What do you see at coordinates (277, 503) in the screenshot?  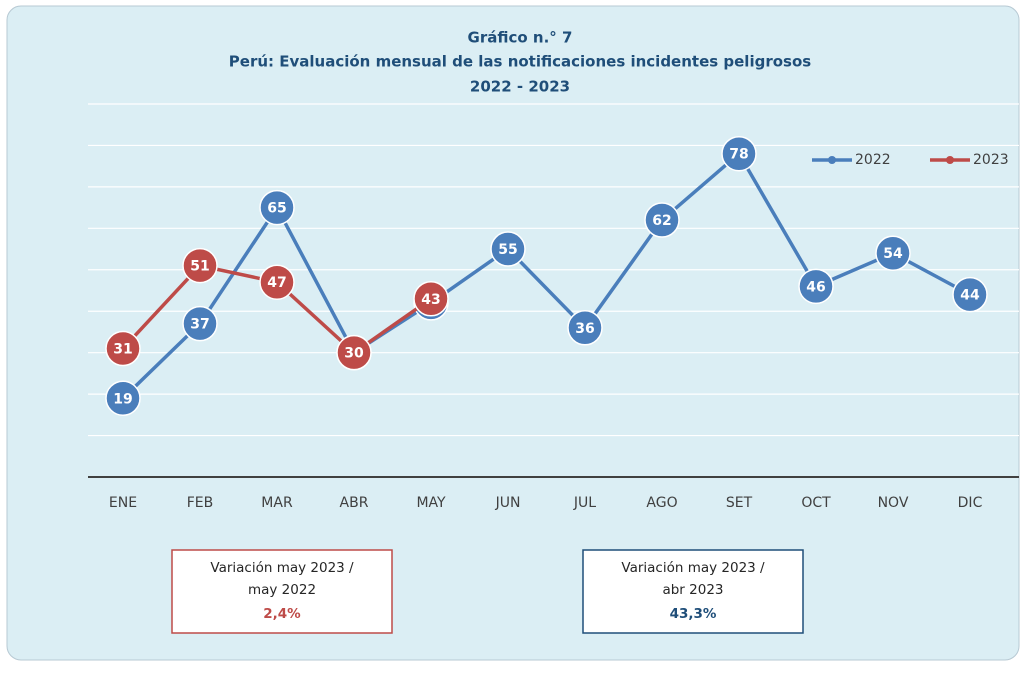 I see `x-tick-label: MAR` at bounding box center [277, 503].